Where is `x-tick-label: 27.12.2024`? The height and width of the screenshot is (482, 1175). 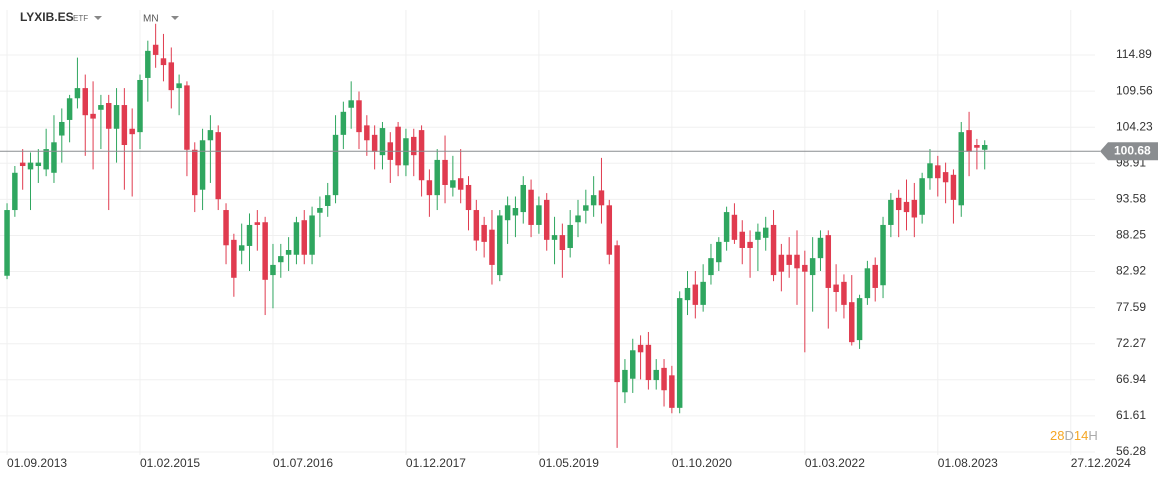
x-tick-label: 27.12.2024 is located at coordinates (1101, 463).